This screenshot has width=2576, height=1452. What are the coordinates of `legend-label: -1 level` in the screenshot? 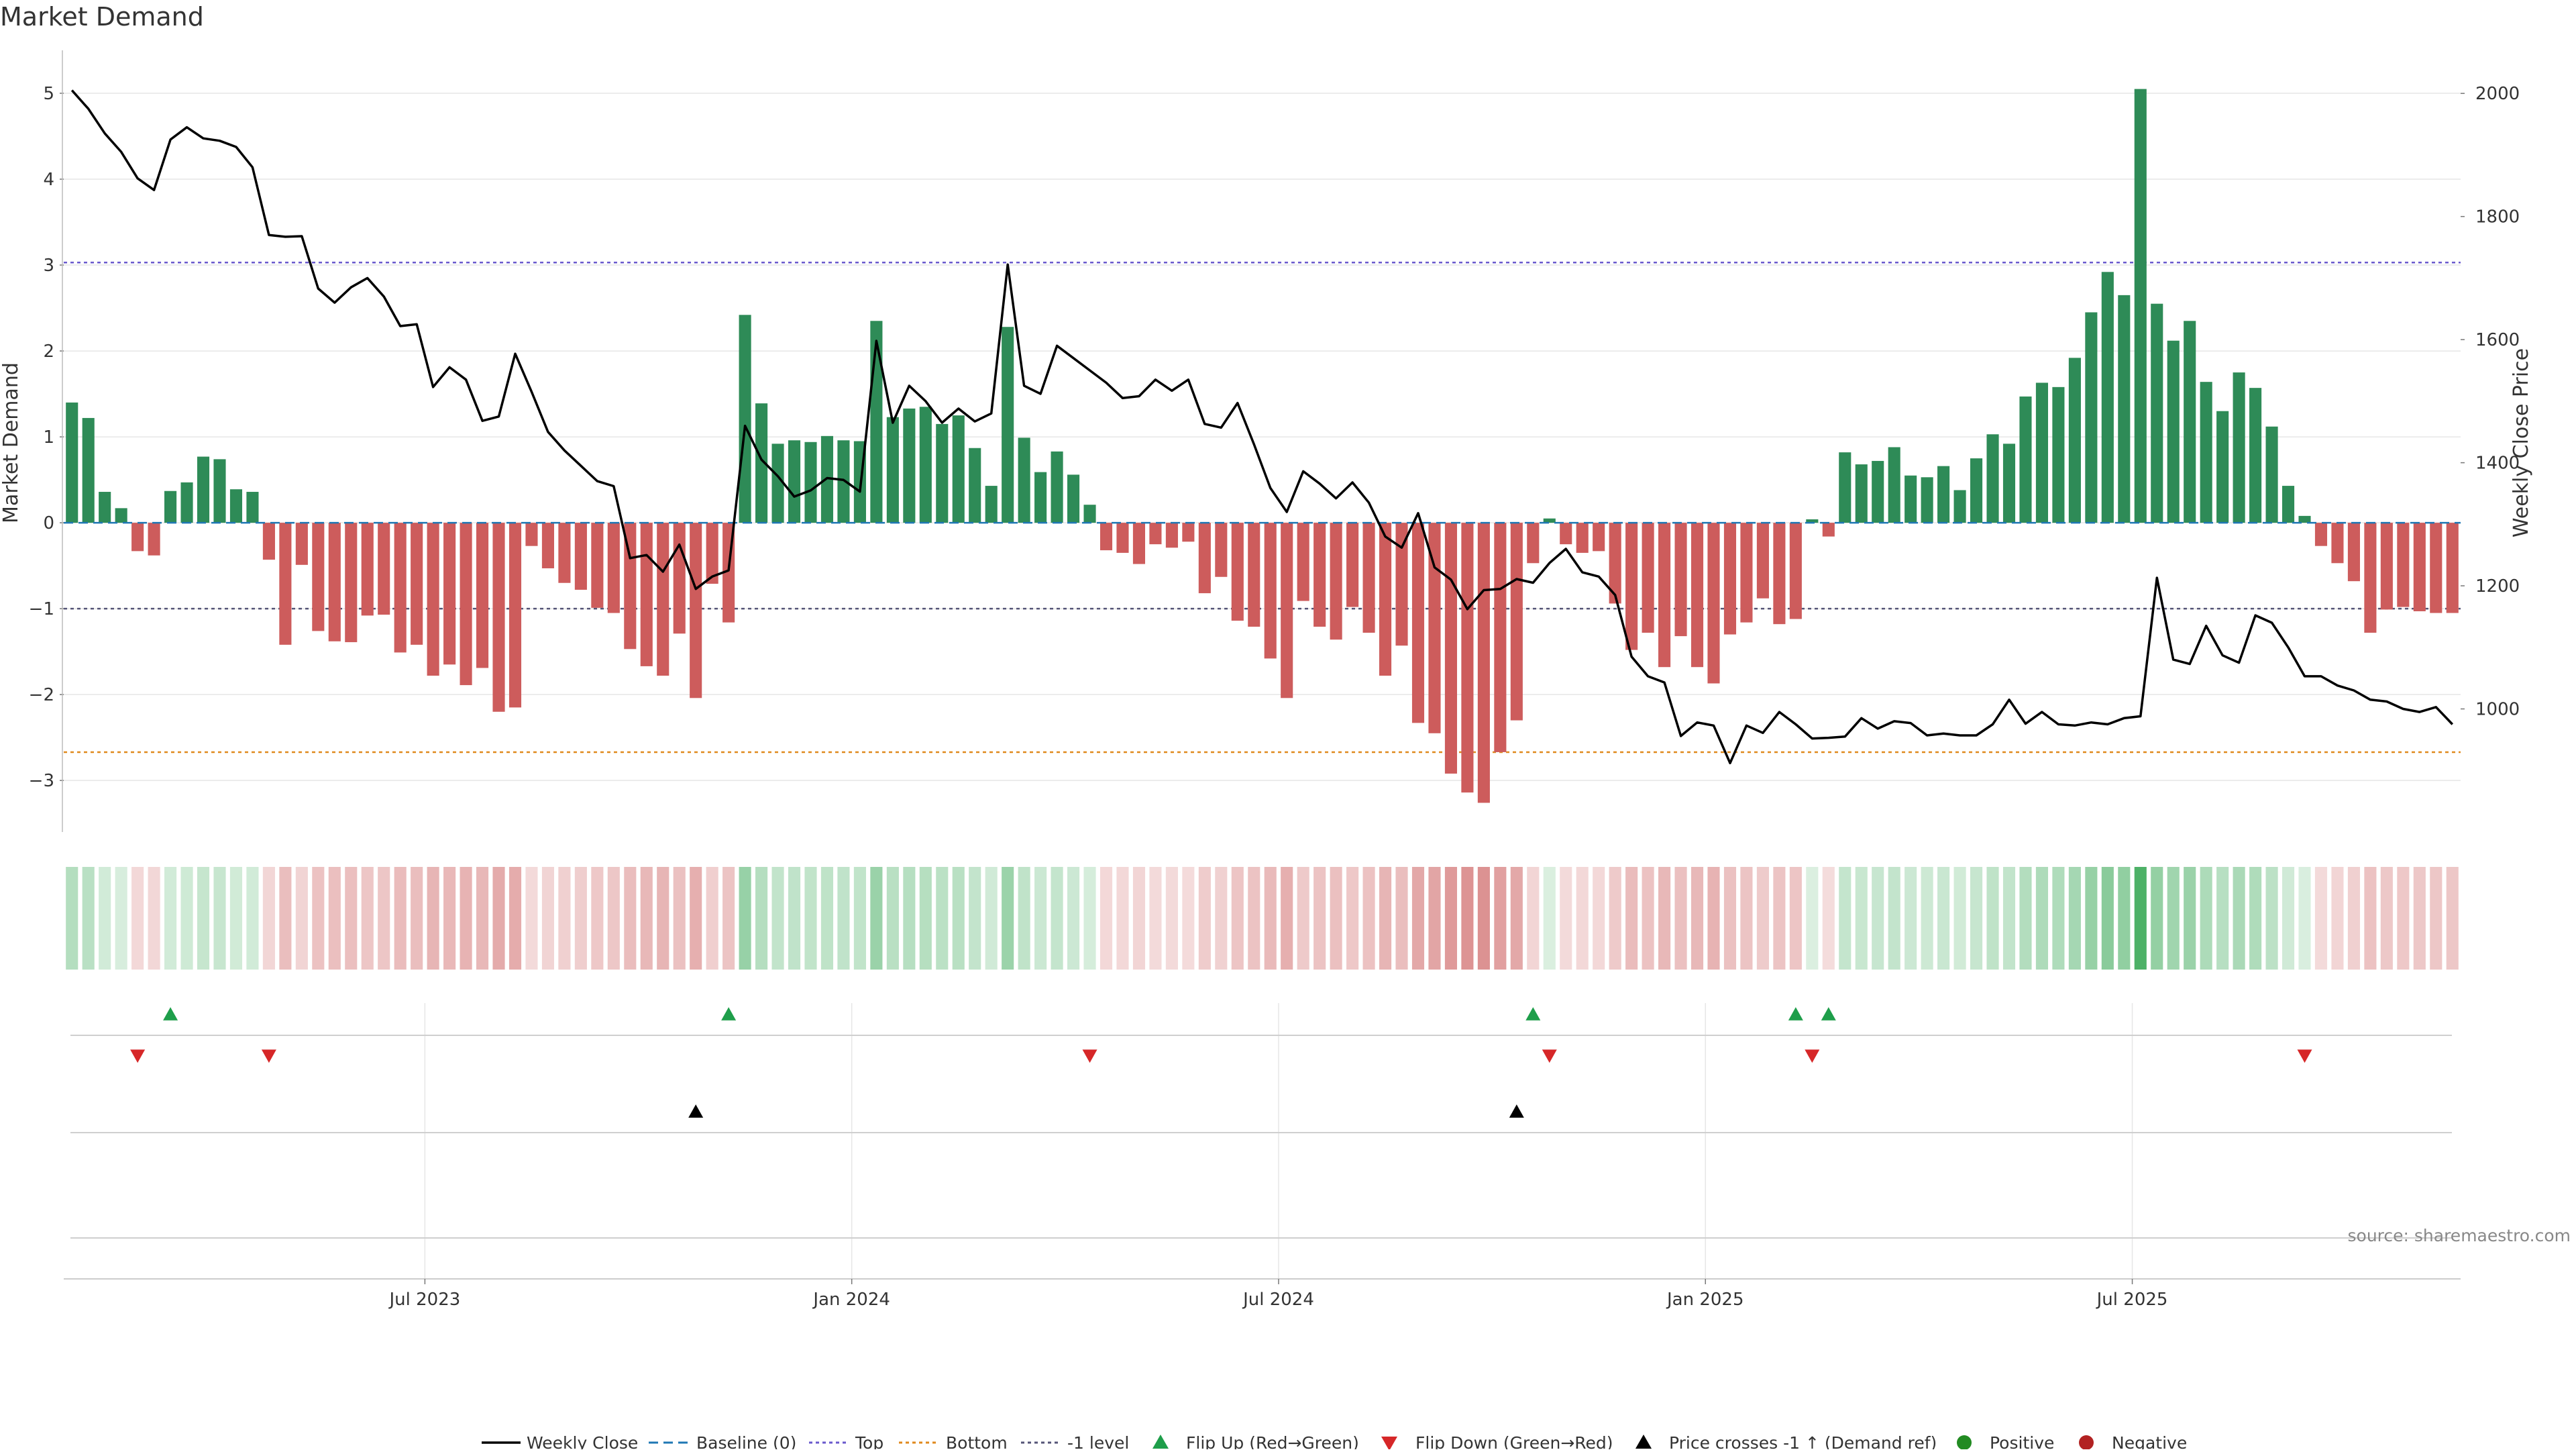 It's located at (1098, 1441).